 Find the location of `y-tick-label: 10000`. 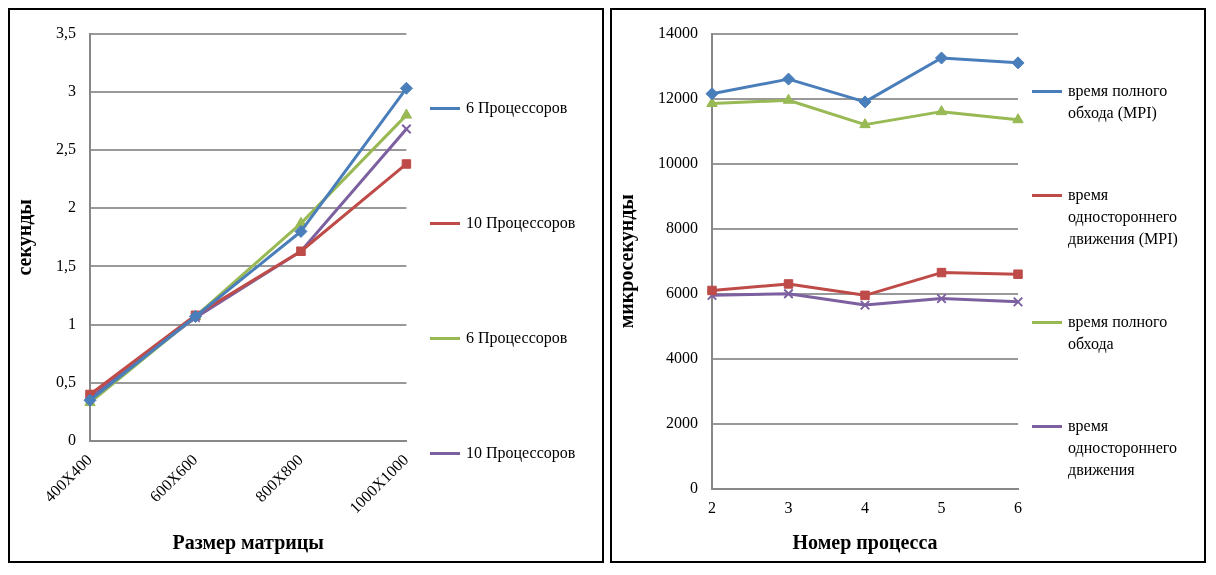

y-tick-label: 10000 is located at coordinates (678, 162).